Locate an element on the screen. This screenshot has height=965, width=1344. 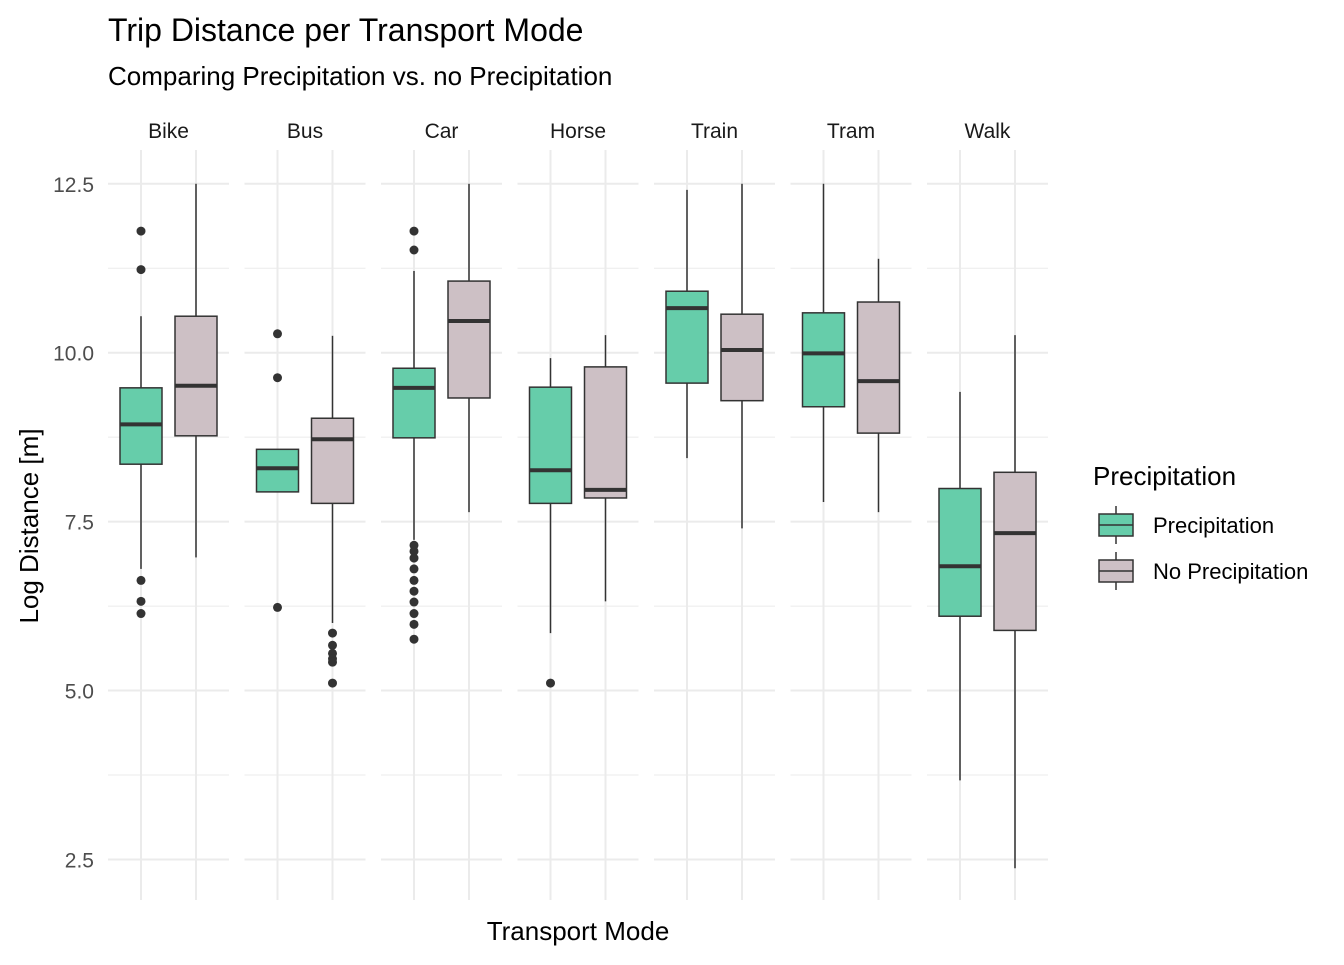
y-axis-label: Log Distance [m] is located at coordinates (29, 525).